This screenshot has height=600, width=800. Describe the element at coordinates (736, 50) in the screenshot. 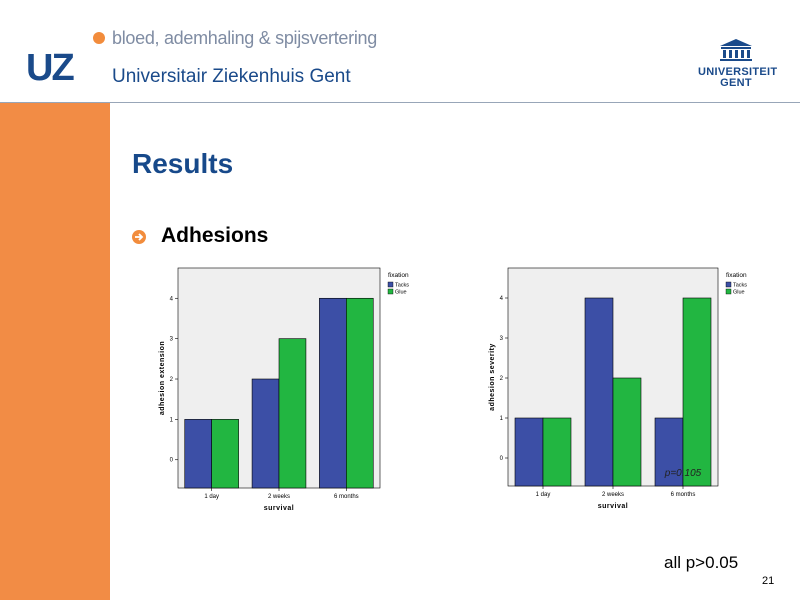

I see `university-building-icon` at that location.